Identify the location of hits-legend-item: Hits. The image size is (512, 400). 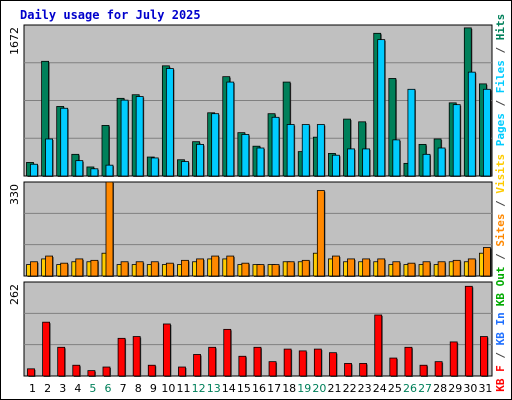
(500, 27).